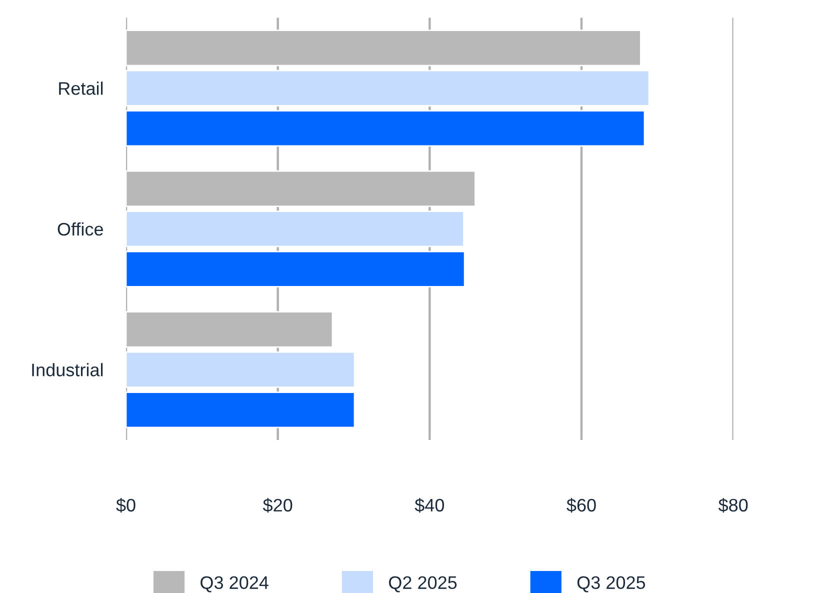 This screenshot has height=593, width=813. I want to click on legend-label: Q3 2024, so click(234, 584).